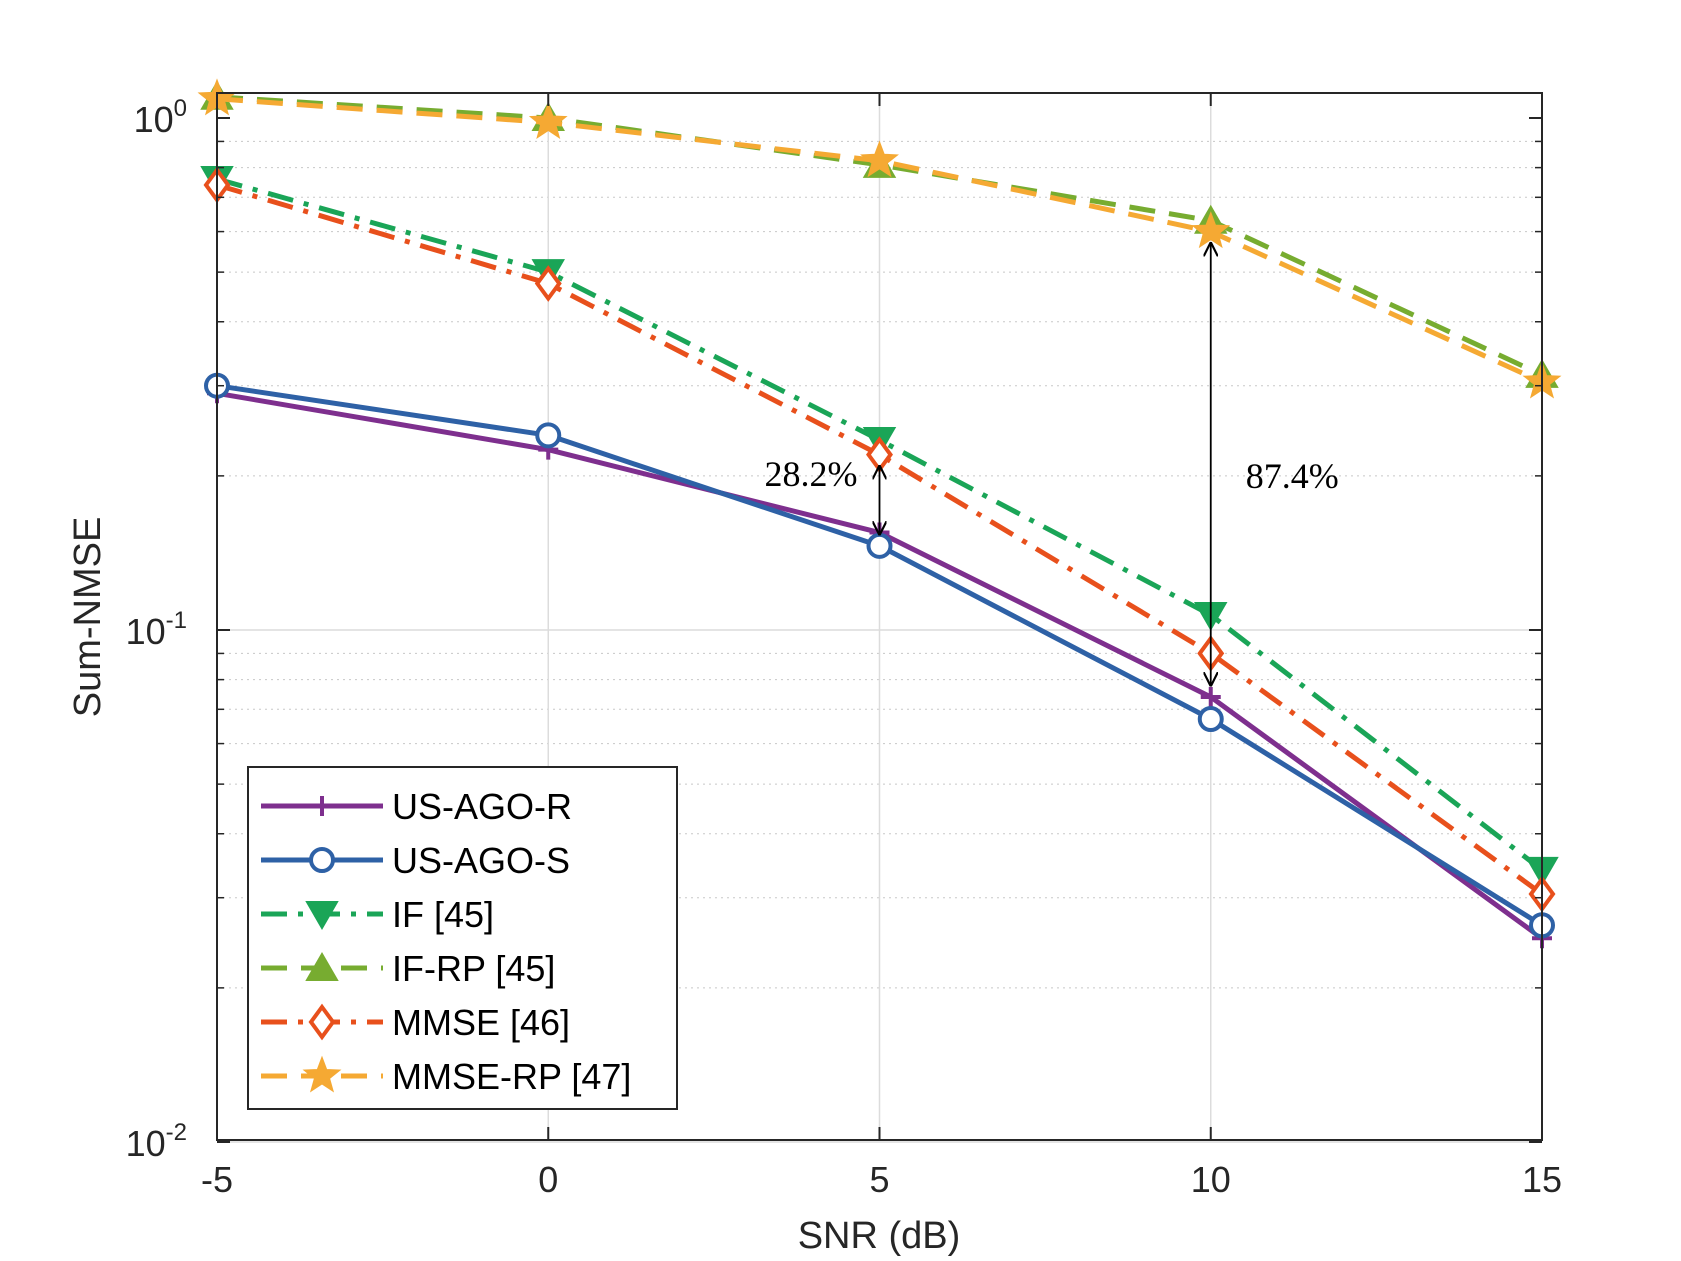  I want to click on legend-item: IF [45], so click(377, 914).